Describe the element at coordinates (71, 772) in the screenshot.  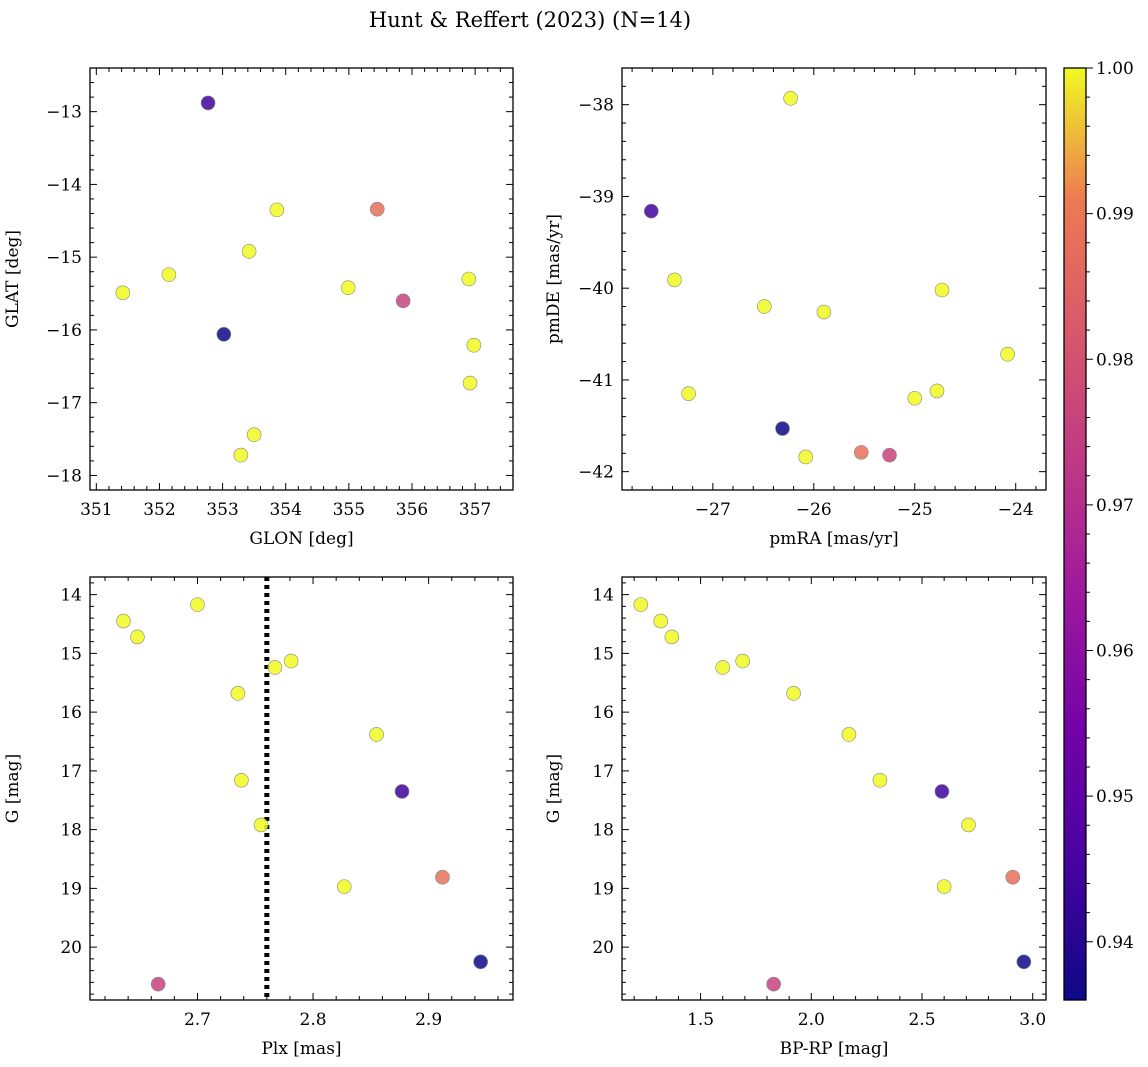
I see `y-tick-label: 17` at that location.